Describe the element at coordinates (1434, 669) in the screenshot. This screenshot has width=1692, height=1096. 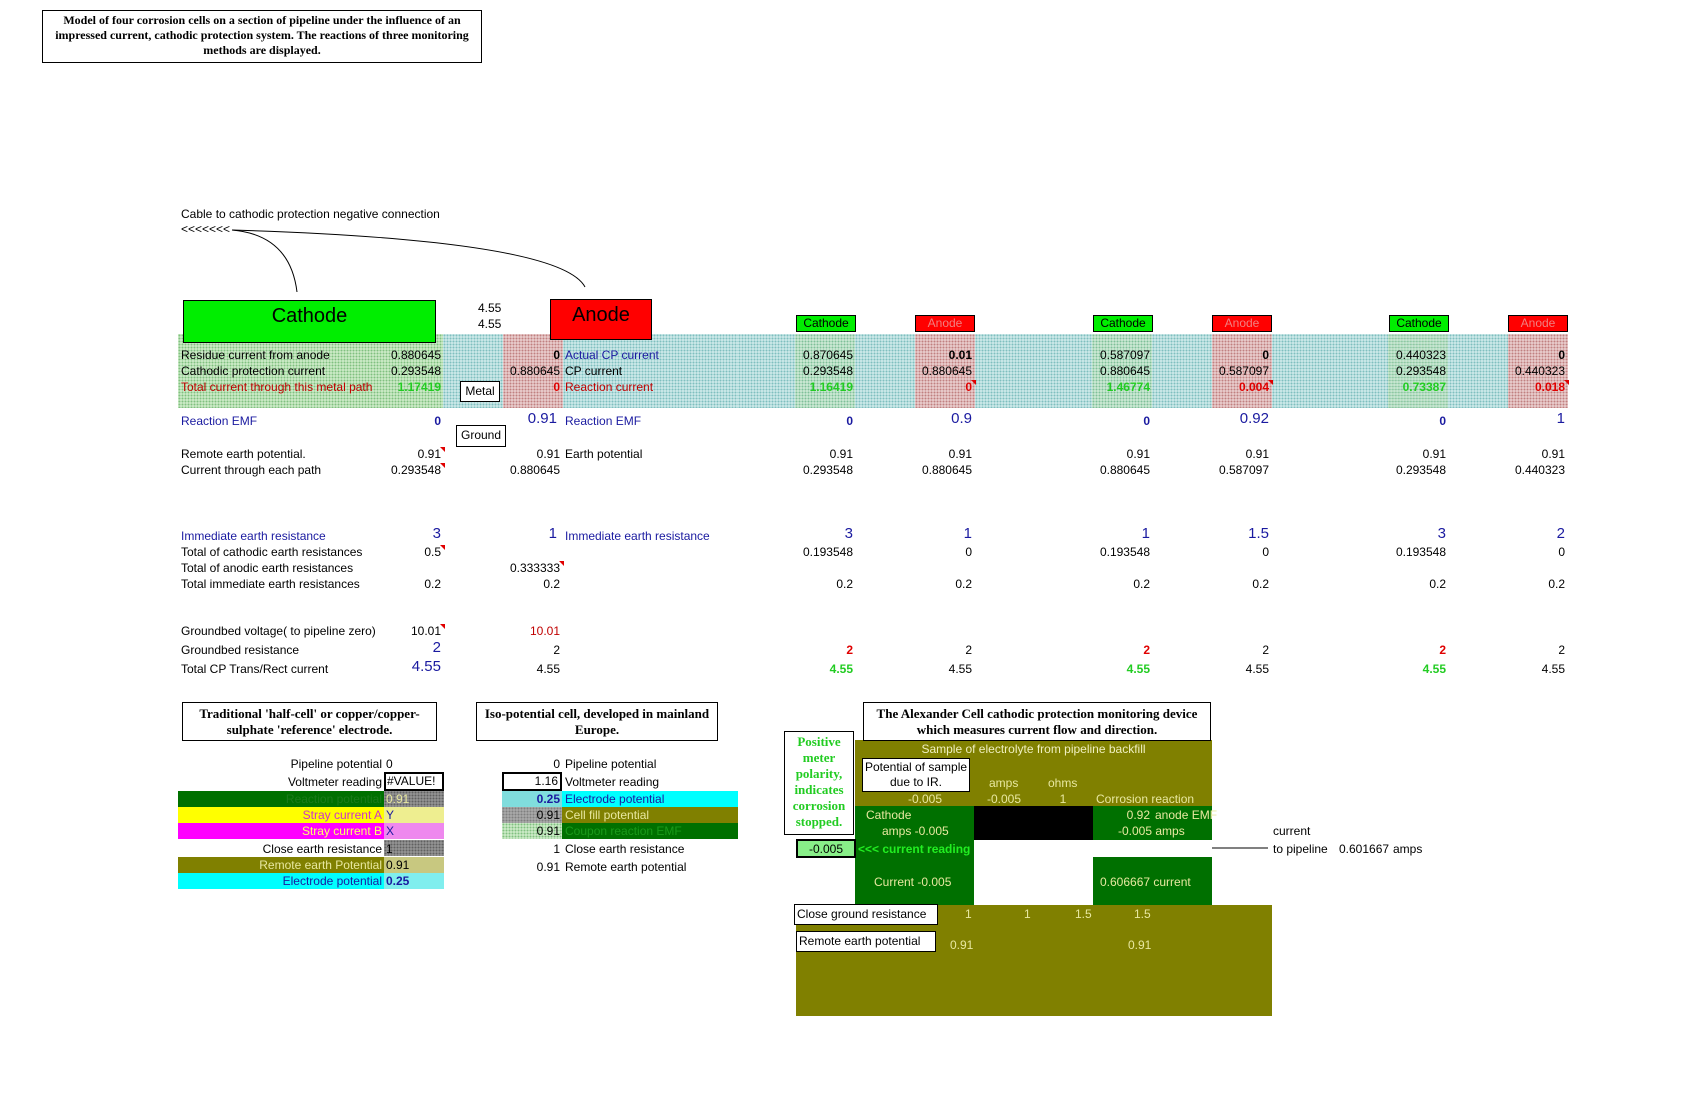
I see `cell4-c-cpt: 4.55` at that location.